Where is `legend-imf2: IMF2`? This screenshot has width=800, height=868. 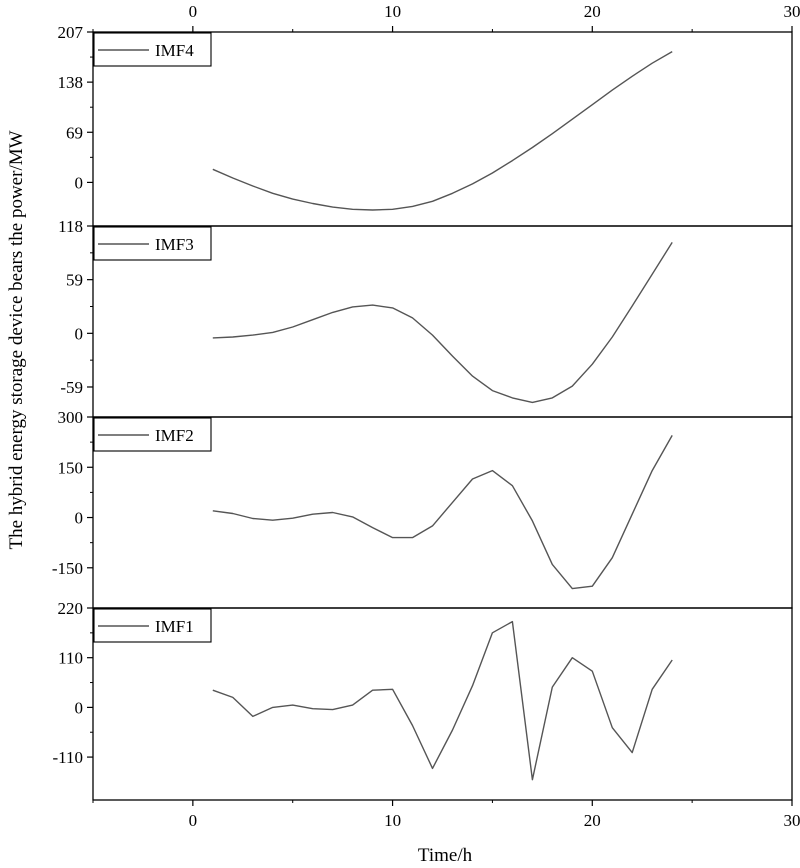 legend-imf2: IMF2 is located at coordinates (152, 434).